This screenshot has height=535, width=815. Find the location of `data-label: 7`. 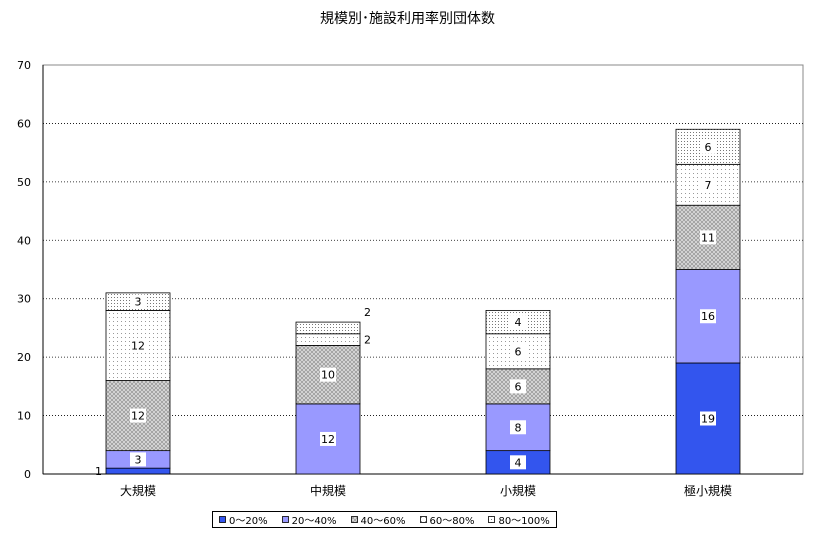

data-label: 7 is located at coordinates (708, 185).